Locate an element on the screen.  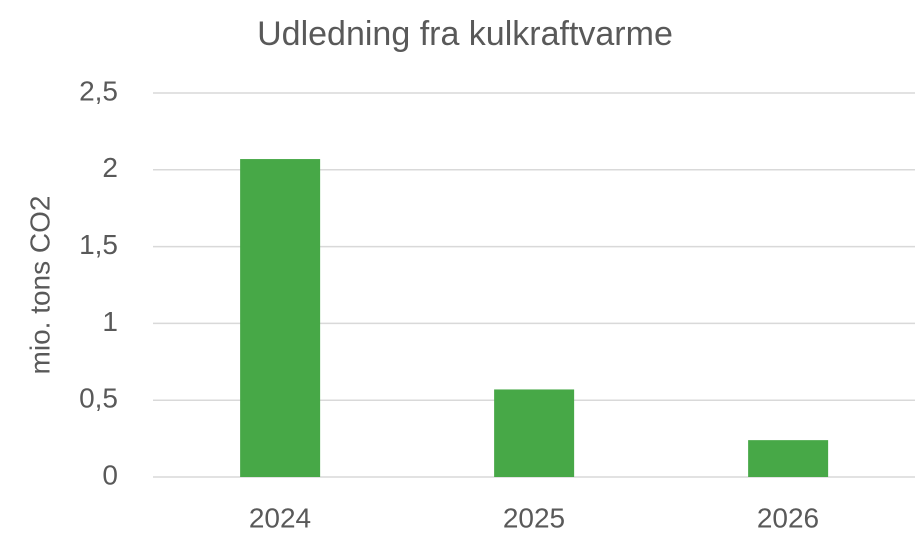
y-tick-label: 1,5 is located at coordinates (98, 244).